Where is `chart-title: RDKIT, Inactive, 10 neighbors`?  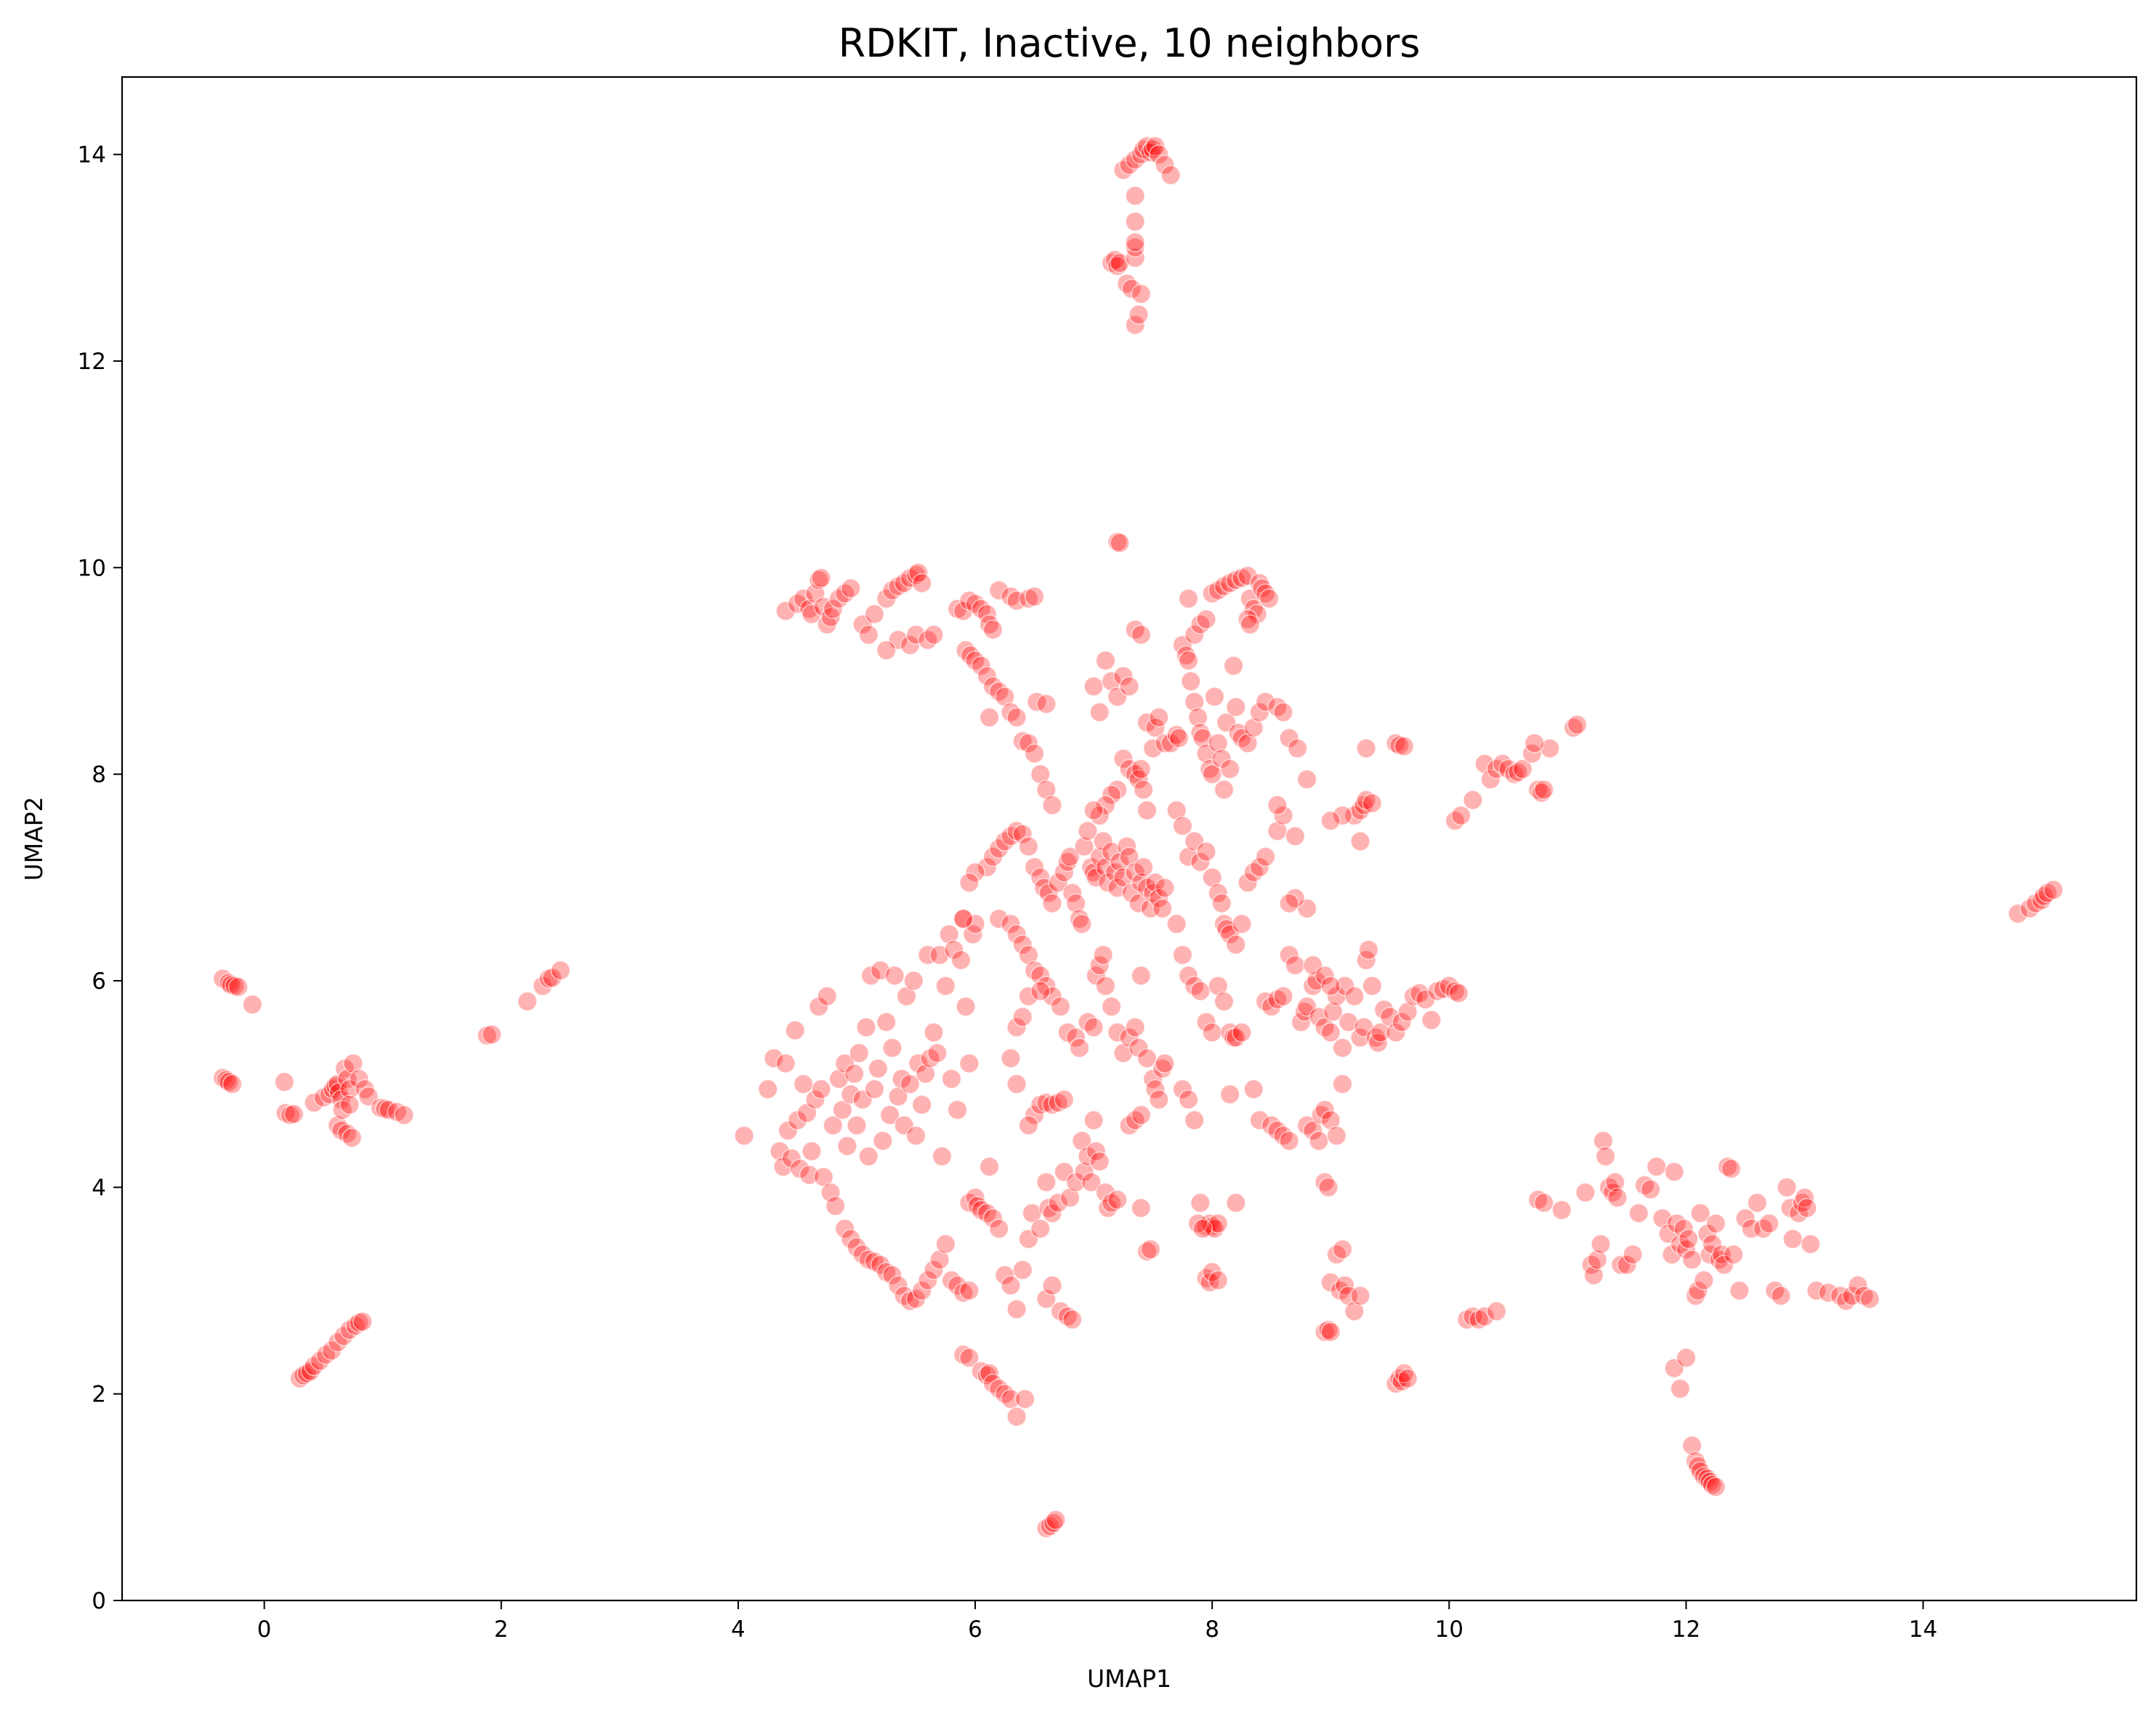 chart-title: RDKIT, Inactive, 10 neighbors is located at coordinates (1130, 43).